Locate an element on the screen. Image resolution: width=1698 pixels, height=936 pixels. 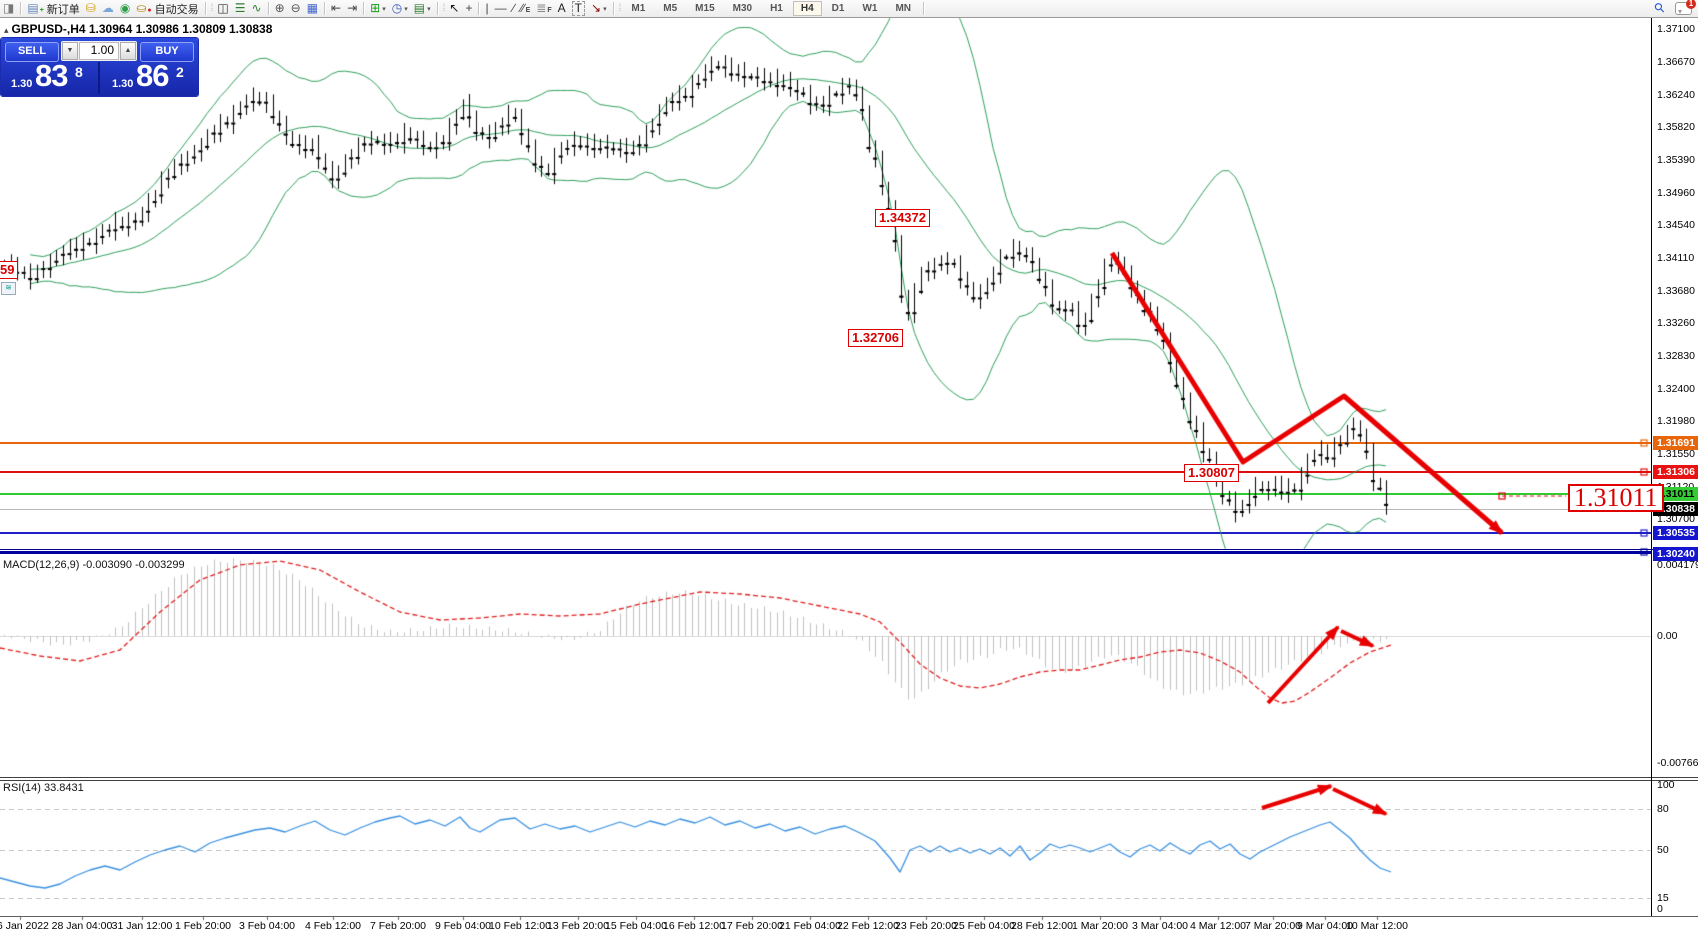
price-tag-1.31691: 1.31691 is located at coordinates (1675, 443).